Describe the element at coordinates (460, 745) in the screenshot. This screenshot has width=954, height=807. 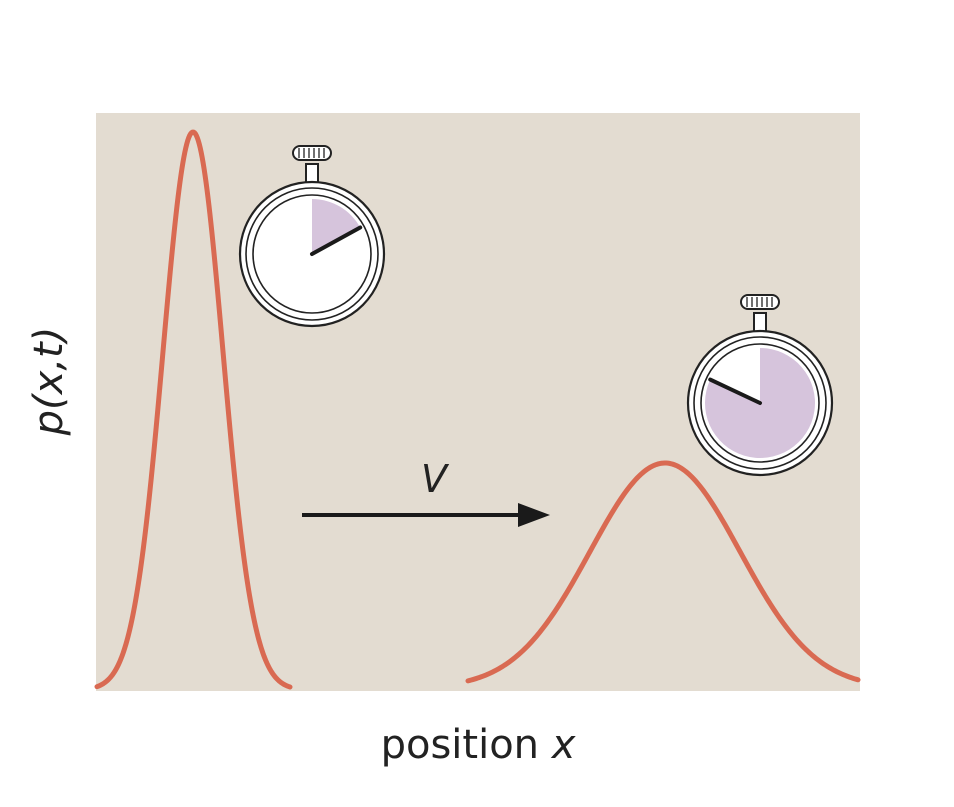
I see `x-axis-label-text: position` at that location.